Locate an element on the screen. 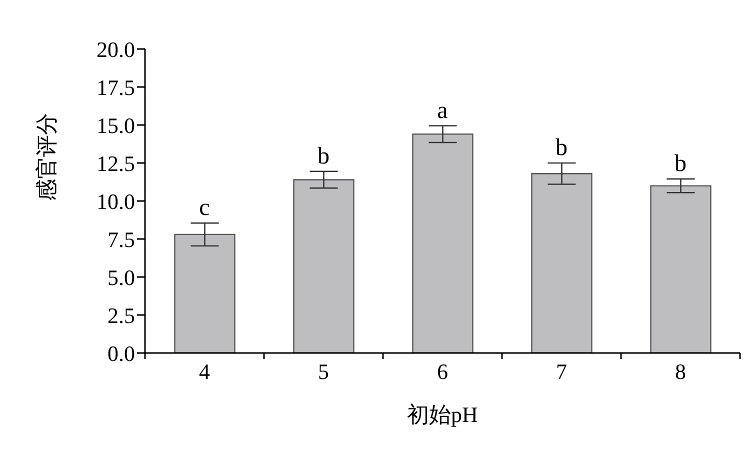 The height and width of the screenshot is (452, 754). x-axis-title: 初始pH is located at coordinates (442, 414).